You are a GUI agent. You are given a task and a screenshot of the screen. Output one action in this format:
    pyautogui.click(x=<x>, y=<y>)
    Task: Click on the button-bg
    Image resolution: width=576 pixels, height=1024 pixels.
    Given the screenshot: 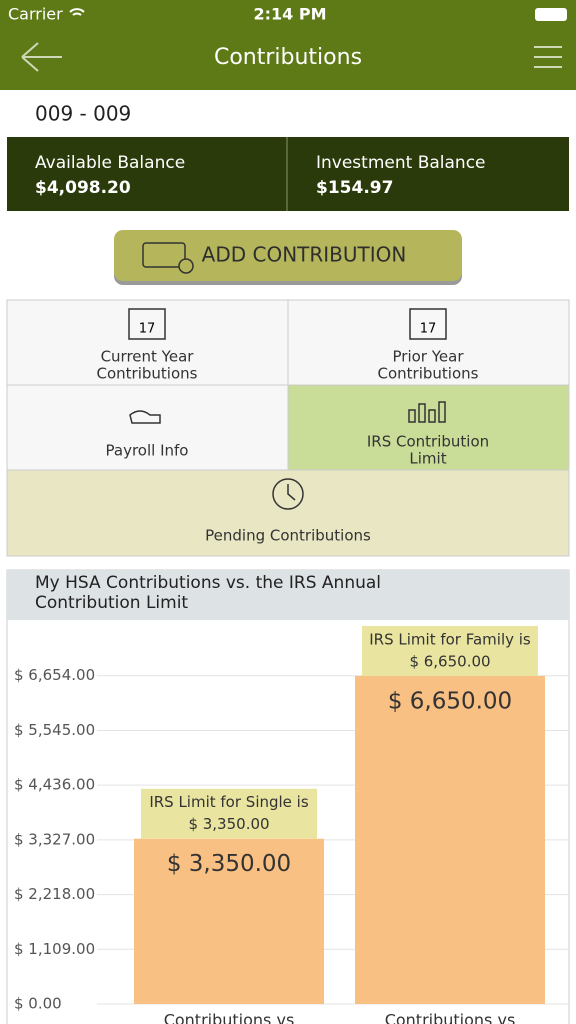 What is the action you would take?
    pyautogui.click(x=288, y=255)
    